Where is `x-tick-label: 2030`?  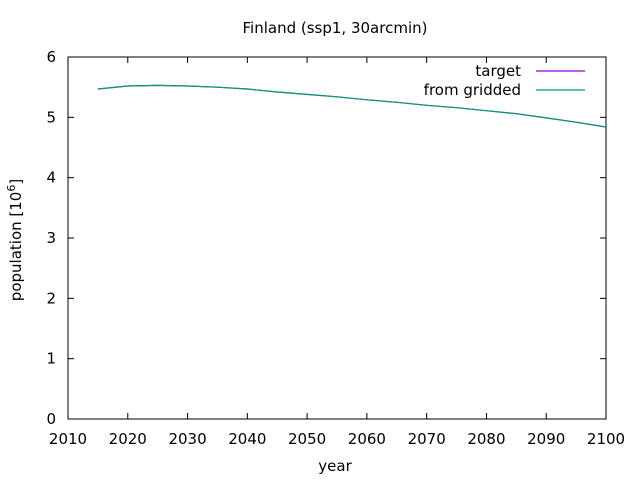
x-tick-label: 2030 is located at coordinates (187, 439).